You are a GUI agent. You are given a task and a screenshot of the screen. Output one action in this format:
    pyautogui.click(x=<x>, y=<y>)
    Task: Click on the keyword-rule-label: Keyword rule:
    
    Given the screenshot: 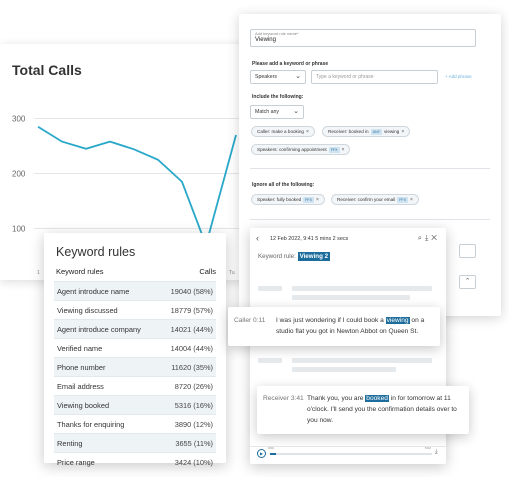 What is the action you would take?
    pyautogui.click(x=277, y=256)
    